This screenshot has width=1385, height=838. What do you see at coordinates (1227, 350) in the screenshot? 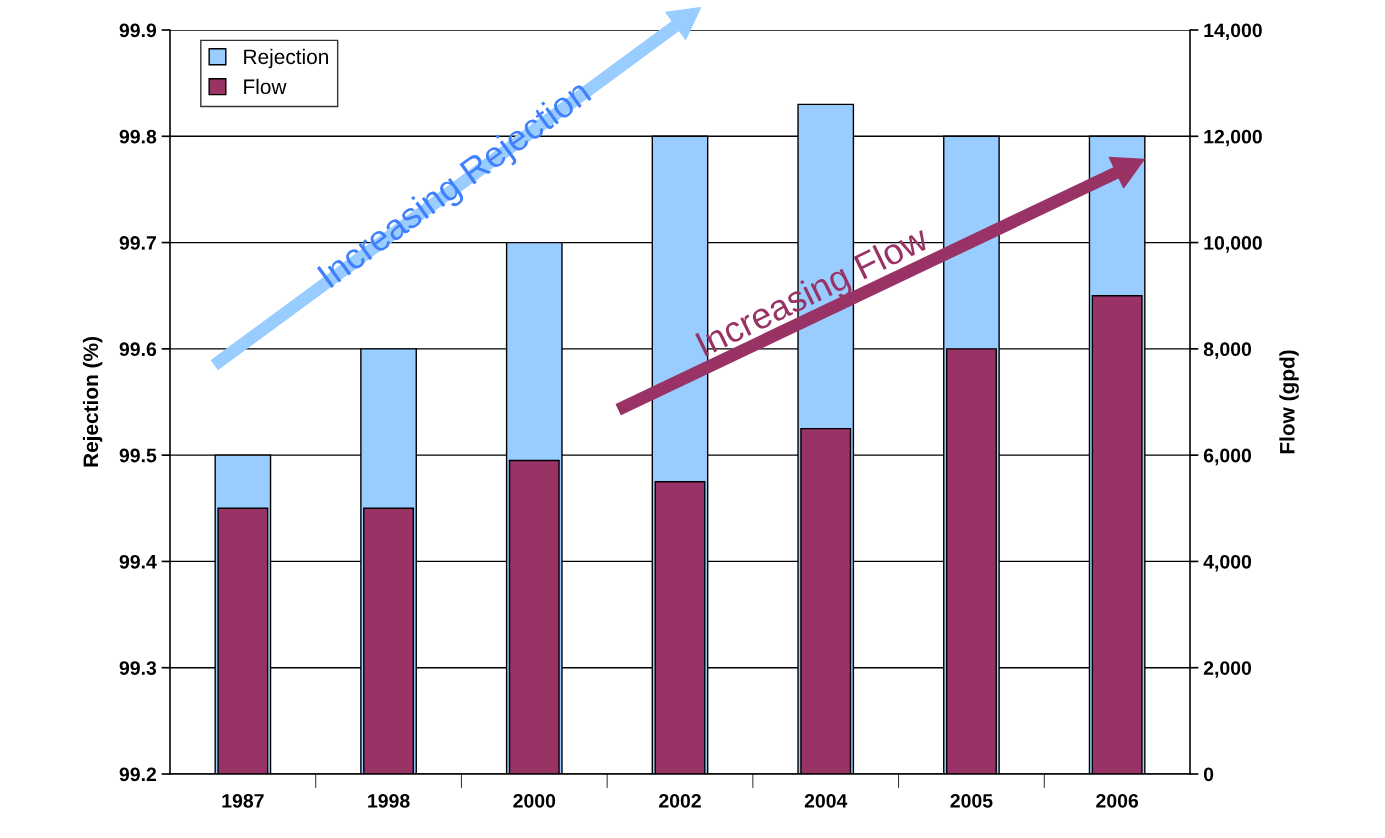
I see `y2-tick-label: 8,000` at bounding box center [1227, 350].